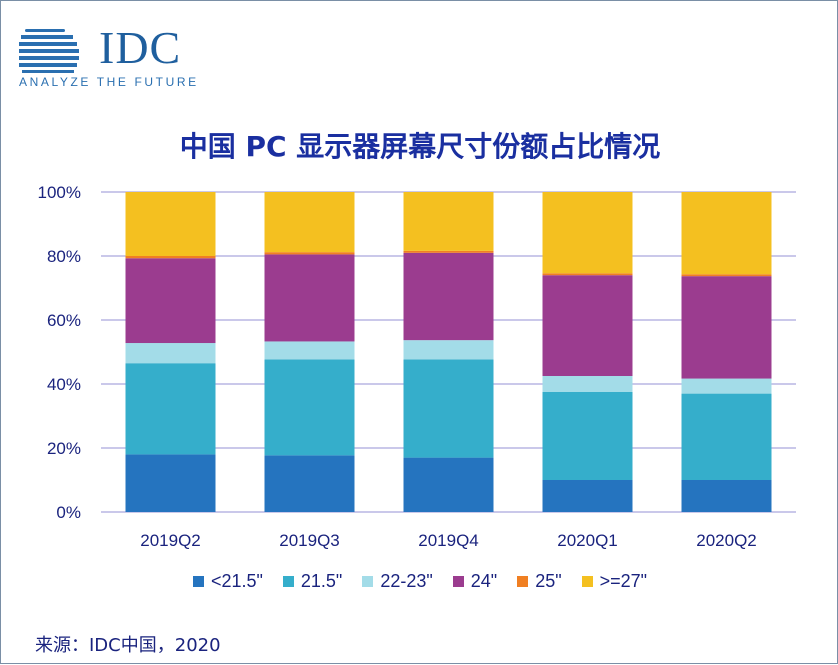  Describe the element at coordinates (548, 581) in the screenshot. I see `legend-label: 25"` at that location.